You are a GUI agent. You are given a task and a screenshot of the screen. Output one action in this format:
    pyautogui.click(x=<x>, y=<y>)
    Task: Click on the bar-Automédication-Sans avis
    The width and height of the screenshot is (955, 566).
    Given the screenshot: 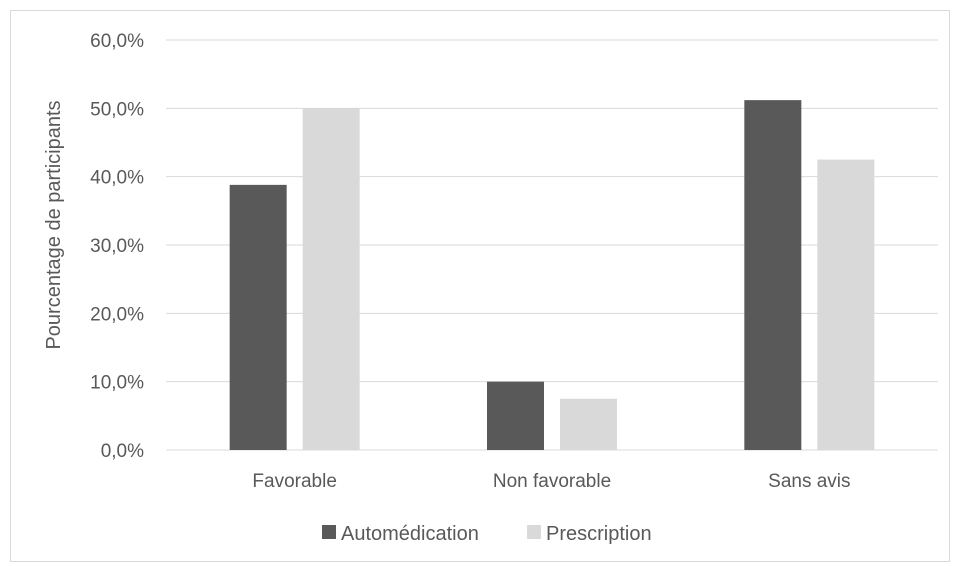 What is the action you would take?
    pyautogui.click(x=773, y=275)
    